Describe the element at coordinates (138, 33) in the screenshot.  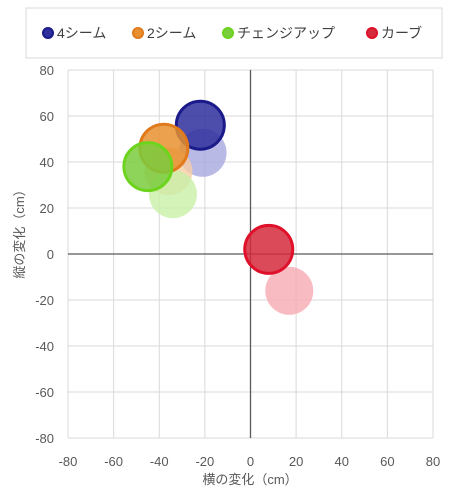
I see `legend-marker-2seam` at that location.